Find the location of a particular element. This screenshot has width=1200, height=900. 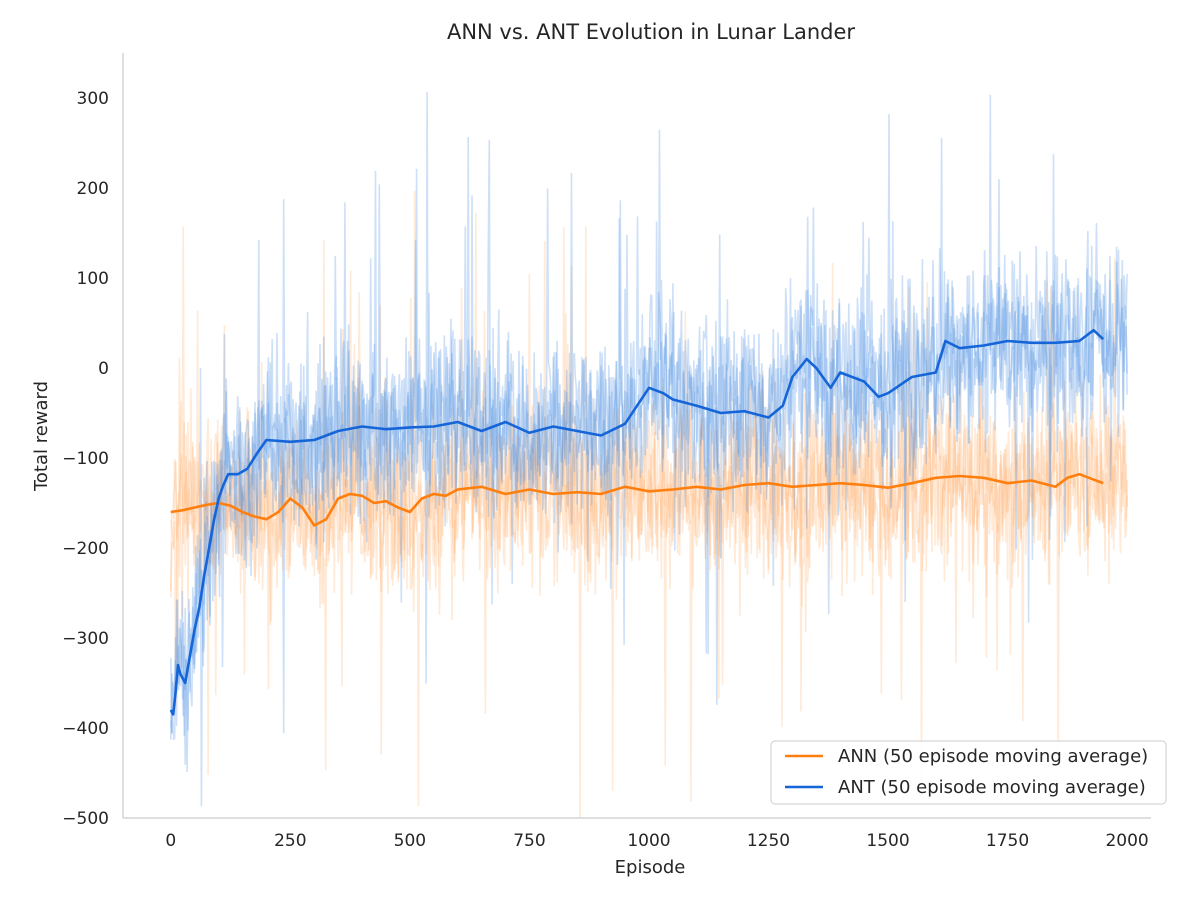

y-tick-labels: −500 −400 −300 −200 −100 0 100 200 300 is located at coordinates (85, 459).